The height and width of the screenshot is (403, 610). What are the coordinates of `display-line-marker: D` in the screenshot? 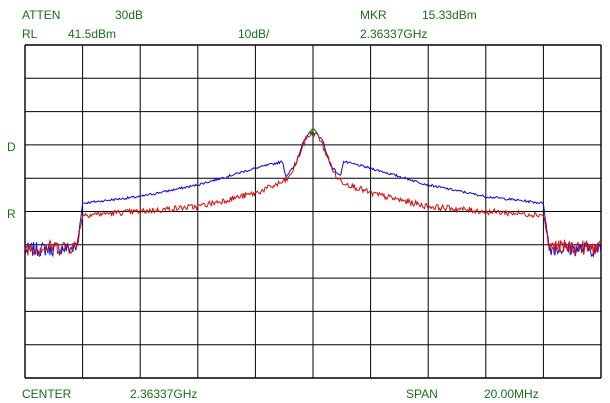 It's located at (11, 147).